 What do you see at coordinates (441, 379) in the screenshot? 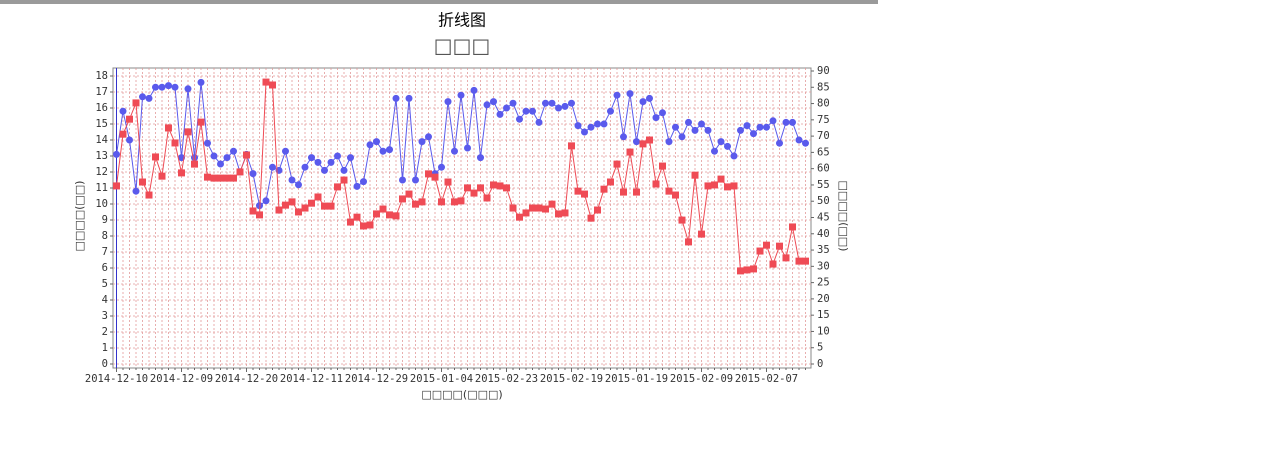
I see `x-tick-label: 2015-01-04` at bounding box center [441, 379].